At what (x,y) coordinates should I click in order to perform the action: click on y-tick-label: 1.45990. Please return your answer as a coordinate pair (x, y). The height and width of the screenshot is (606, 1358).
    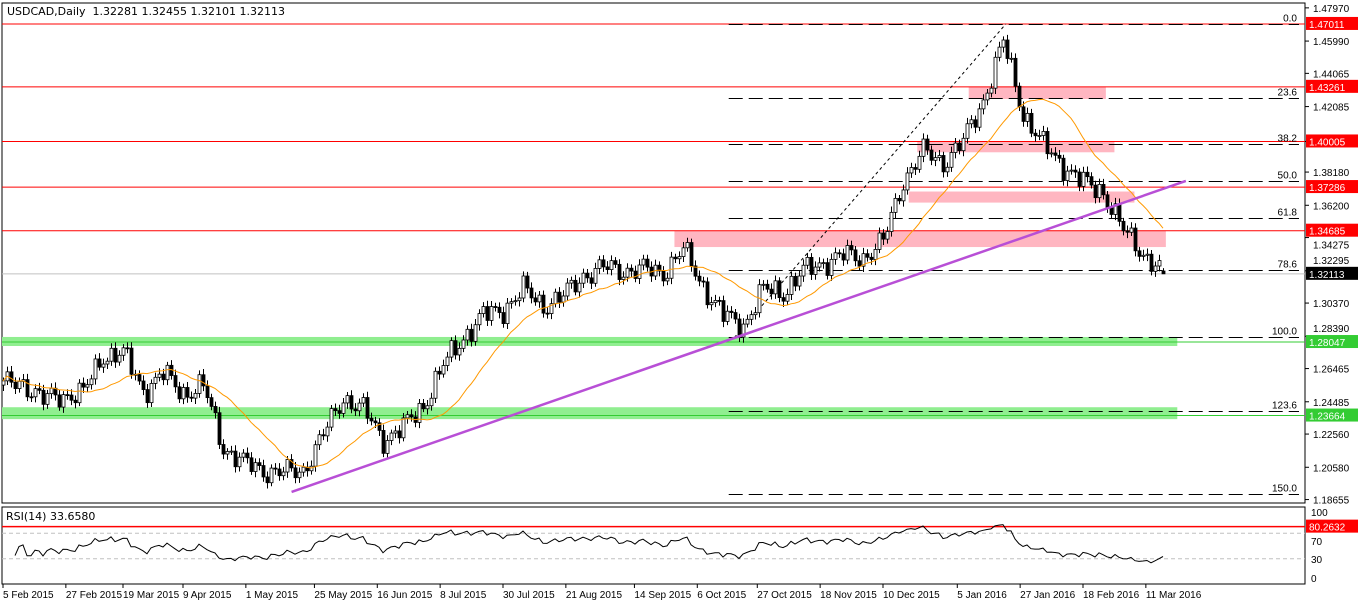
    Looking at the image, I should click on (1331, 42).